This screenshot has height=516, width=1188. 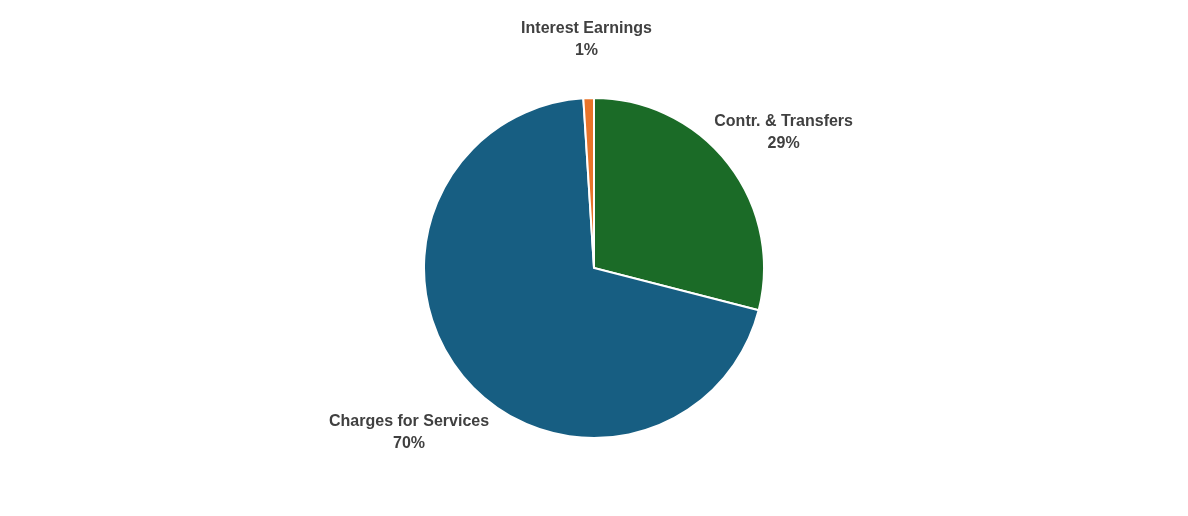 I want to click on data-label: 70%, so click(x=409, y=442).